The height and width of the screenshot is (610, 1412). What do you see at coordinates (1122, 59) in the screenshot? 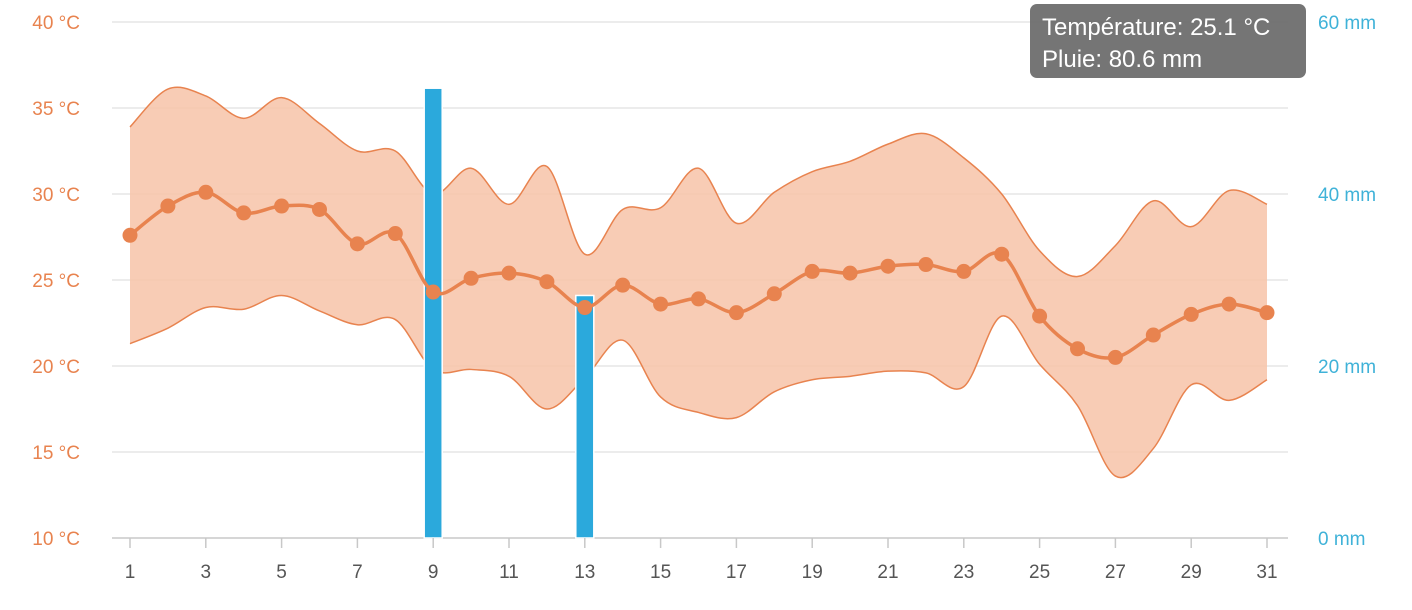
I see `tooltip-rain: Pluie: 80.6 mm` at bounding box center [1122, 59].